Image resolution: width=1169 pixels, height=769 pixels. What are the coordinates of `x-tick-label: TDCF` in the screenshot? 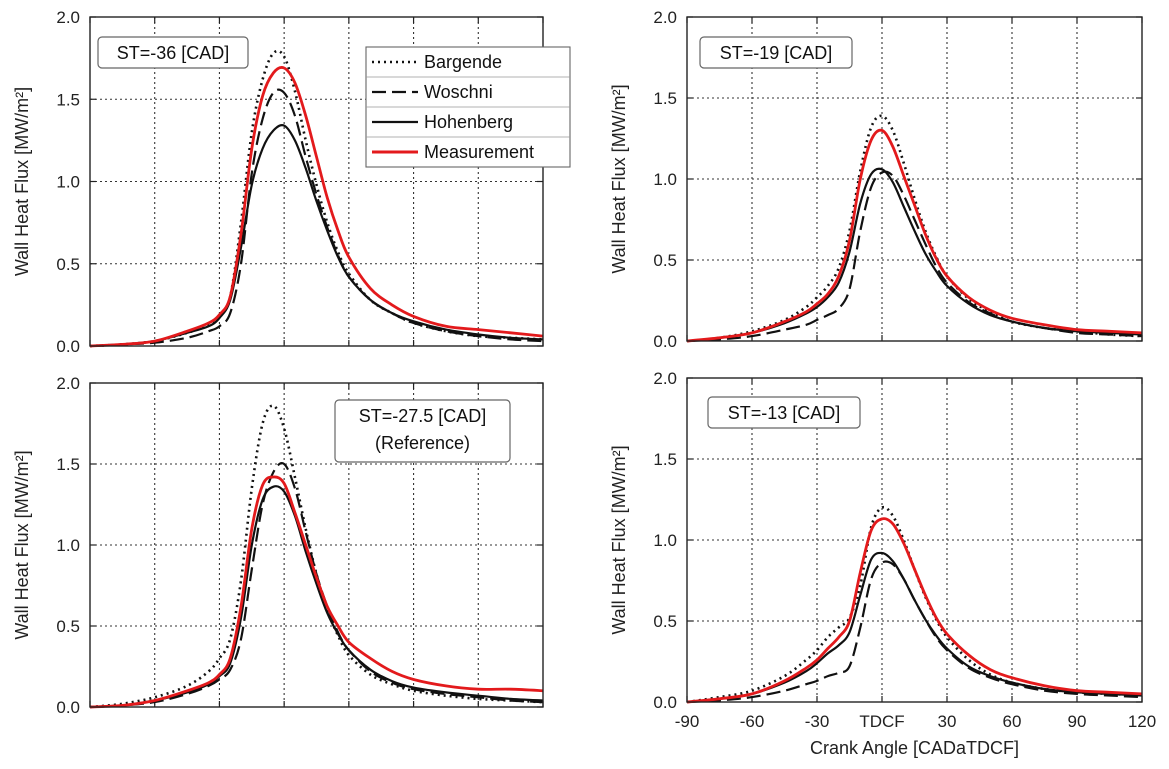 It's located at (881, 721).